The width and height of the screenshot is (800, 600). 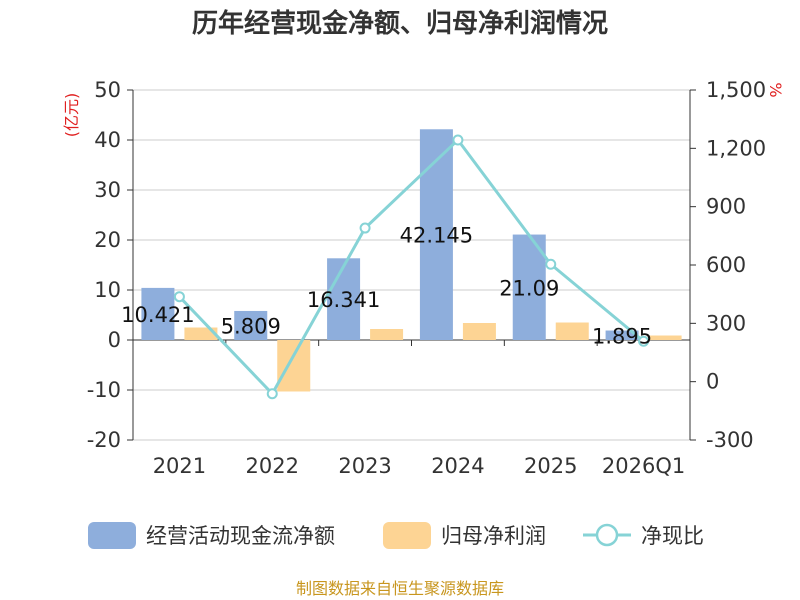 What do you see at coordinates (240, 536) in the screenshot?
I see `legend-label-cashflow: 经营活动现金流净额` at bounding box center [240, 536].